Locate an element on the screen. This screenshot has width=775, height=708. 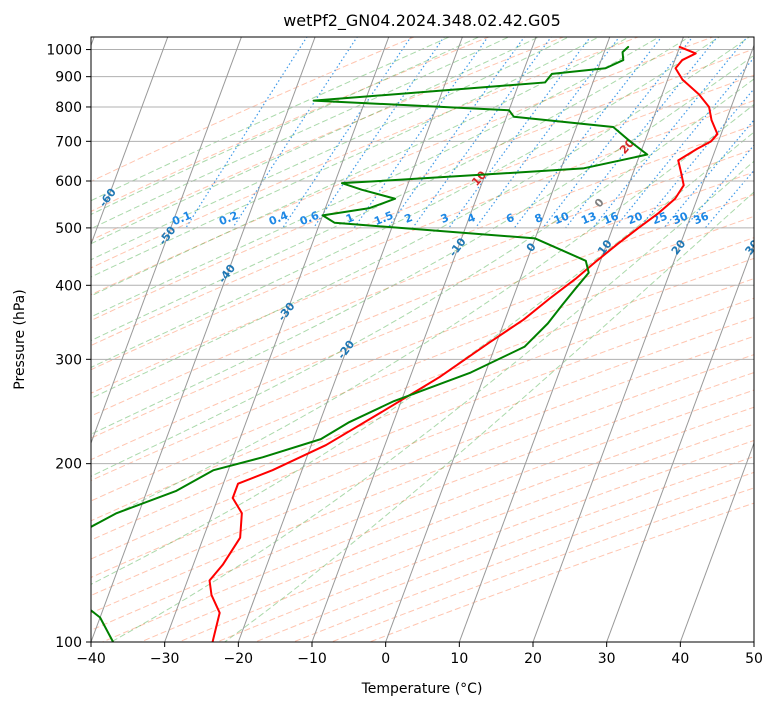
mixing-ratio-label: 16 is located at coordinates (610, 218).